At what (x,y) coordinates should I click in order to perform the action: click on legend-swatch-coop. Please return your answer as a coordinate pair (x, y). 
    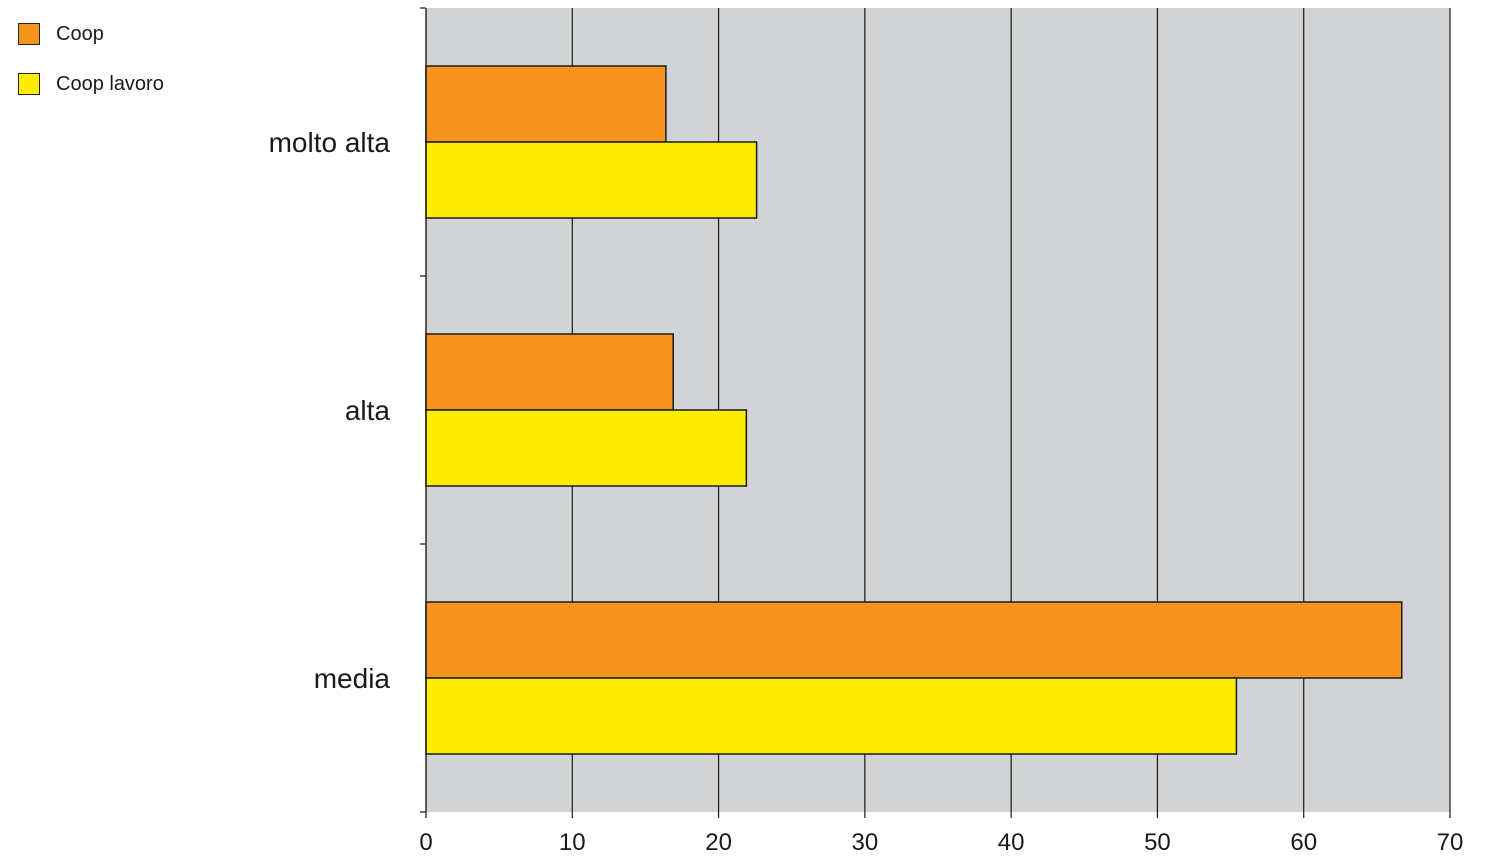
    Looking at the image, I should click on (29, 34).